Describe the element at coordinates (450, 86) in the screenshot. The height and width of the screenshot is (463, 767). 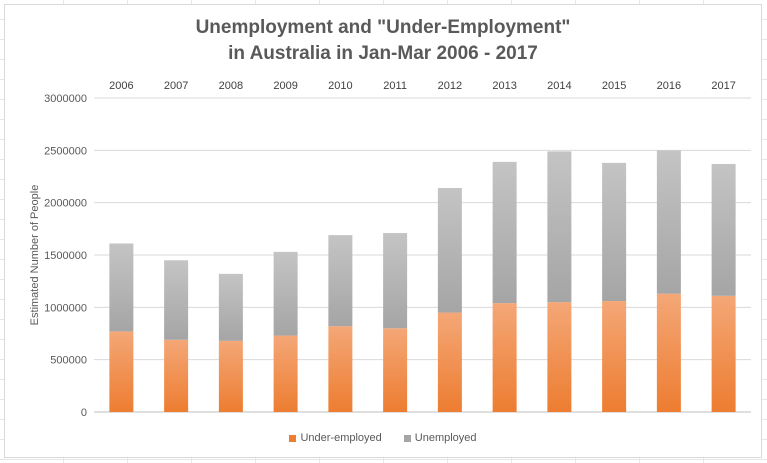
I see `x-tick-label: 2012` at that location.